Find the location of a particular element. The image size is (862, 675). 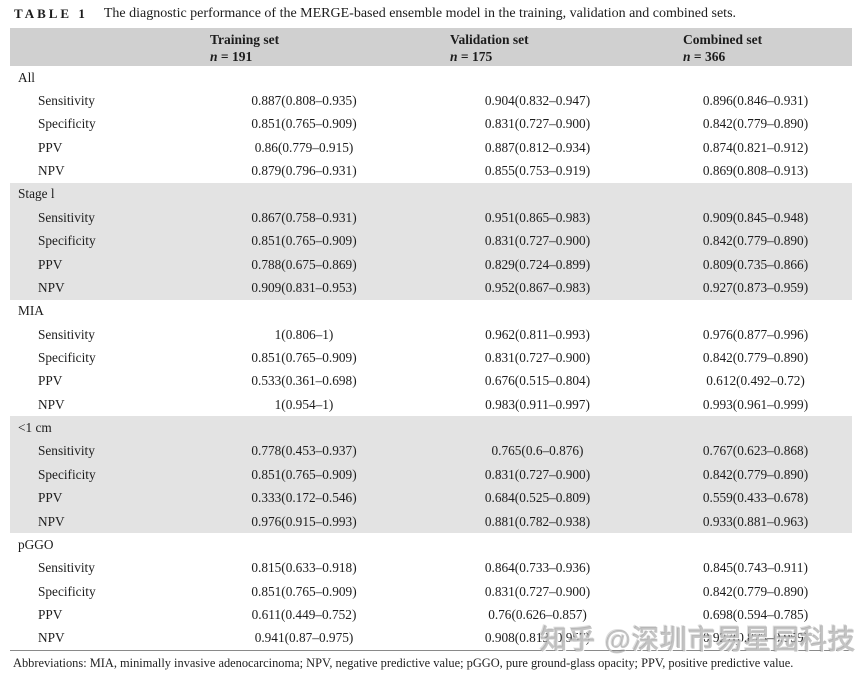

value-cell: 0.933(0.881–0.963) is located at coordinates (755, 521).